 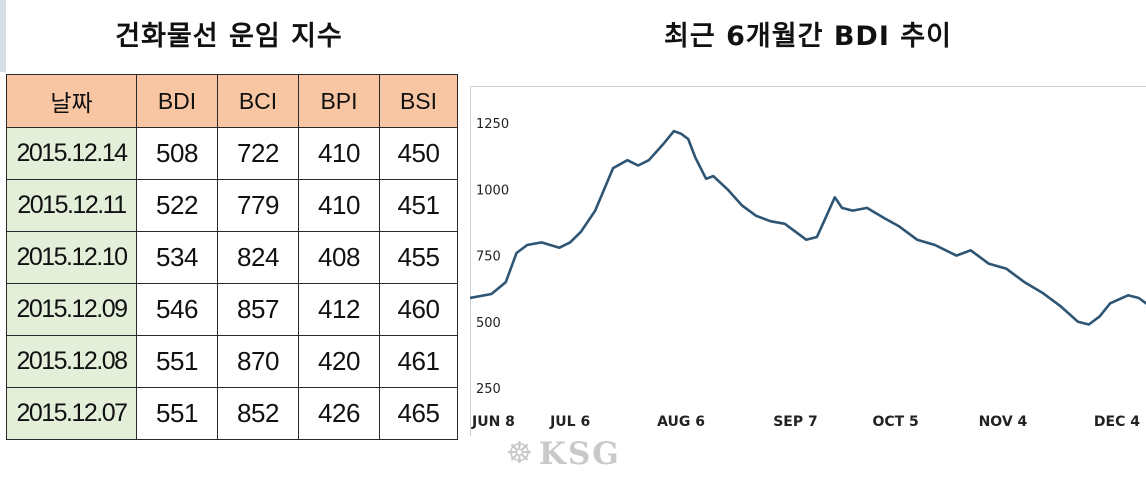 I want to click on y-tick-label: 750, so click(x=488, y=257).